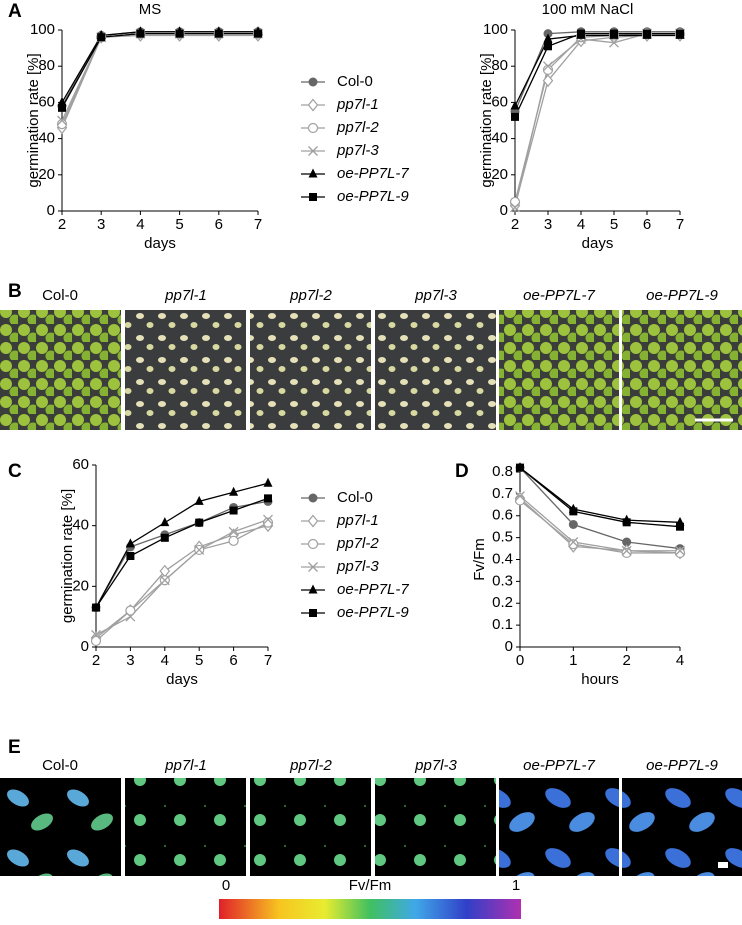 Image resolution: width=742 pixels, height=925 pixels. What do you see at coordinates (355, 497) in the screenshot?
I see `legend-label: Col-0` at bounding box center [355, 497].